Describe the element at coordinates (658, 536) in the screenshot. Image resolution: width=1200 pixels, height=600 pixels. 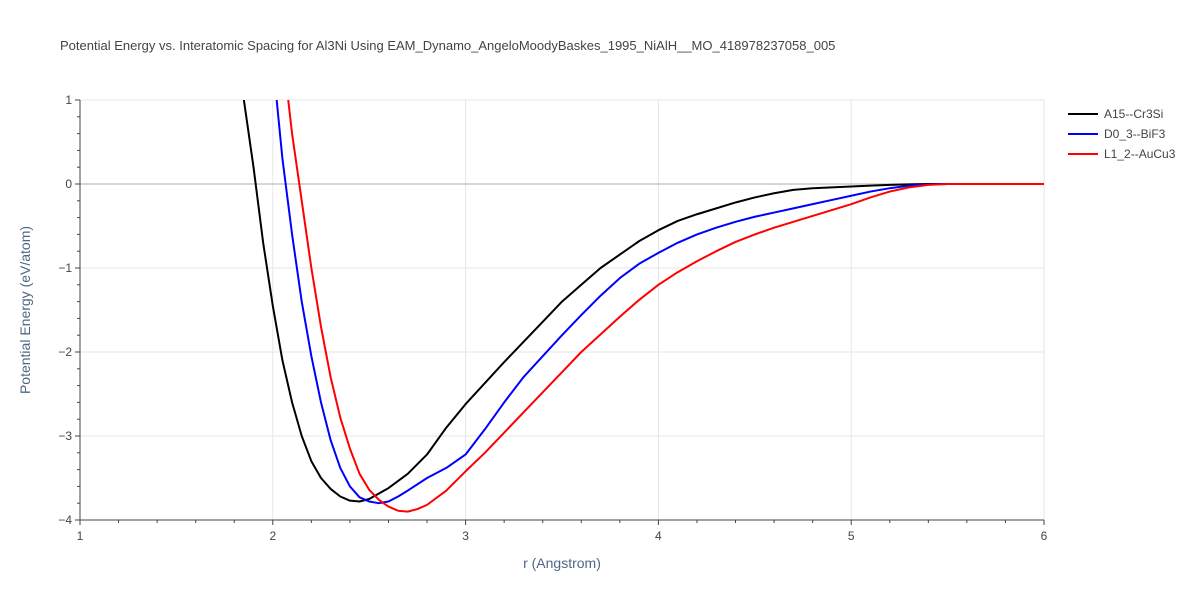
I see `x-tick-label: 4` at that location.